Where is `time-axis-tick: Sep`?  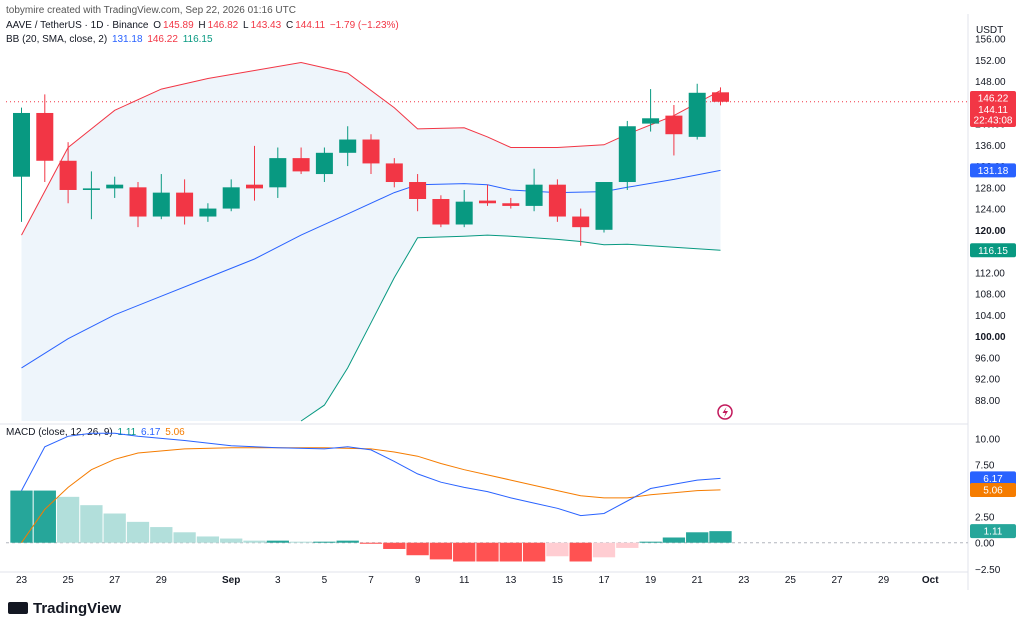
time-axis-tick: Sep is located at coordinates (231, 580).